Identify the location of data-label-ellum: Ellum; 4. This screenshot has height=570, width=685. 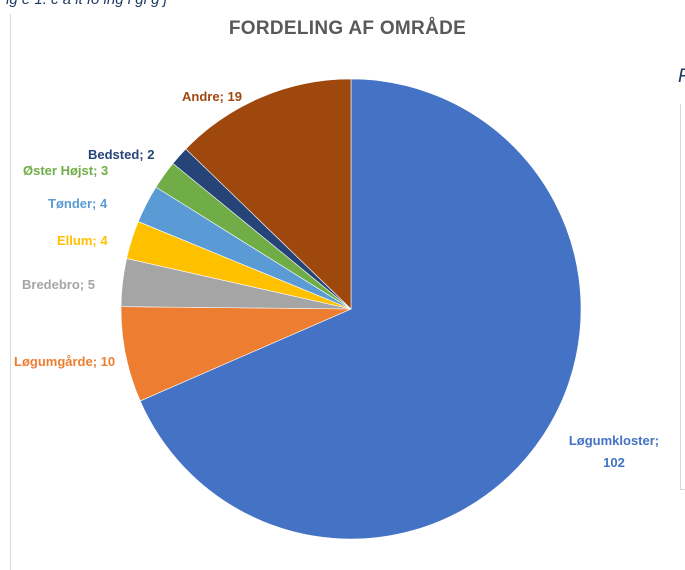
(82, 240).